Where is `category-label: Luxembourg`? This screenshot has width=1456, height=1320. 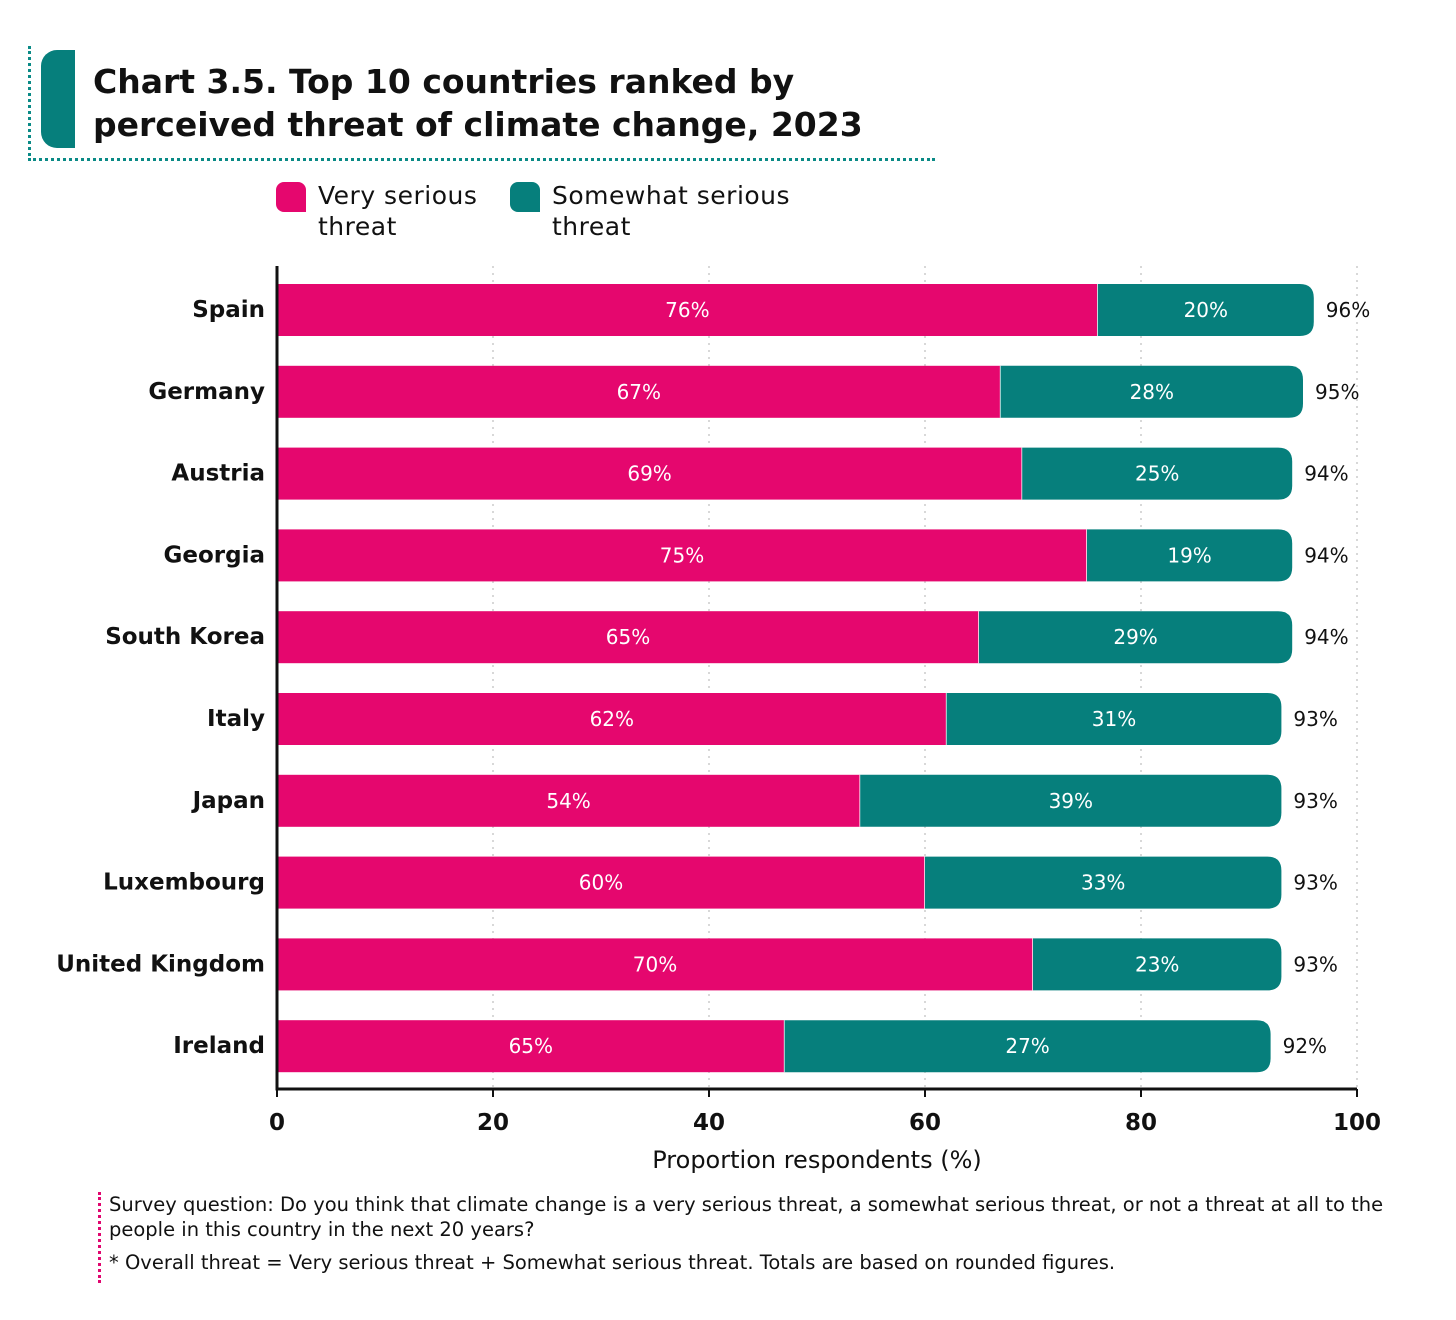 category-label: Luxembourg is located at coordinates (184, 883).